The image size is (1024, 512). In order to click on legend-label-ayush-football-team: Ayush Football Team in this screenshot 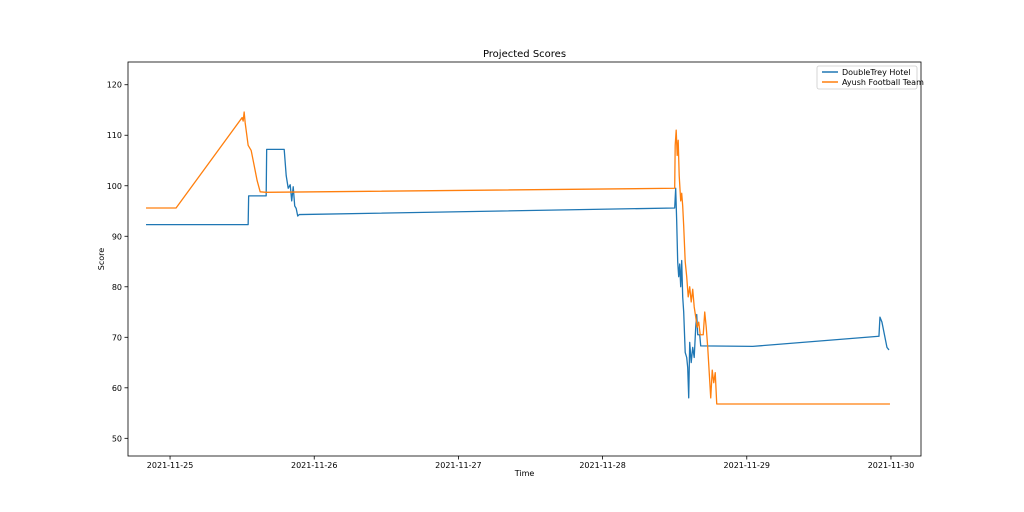, I will do `click(883, 82)`.